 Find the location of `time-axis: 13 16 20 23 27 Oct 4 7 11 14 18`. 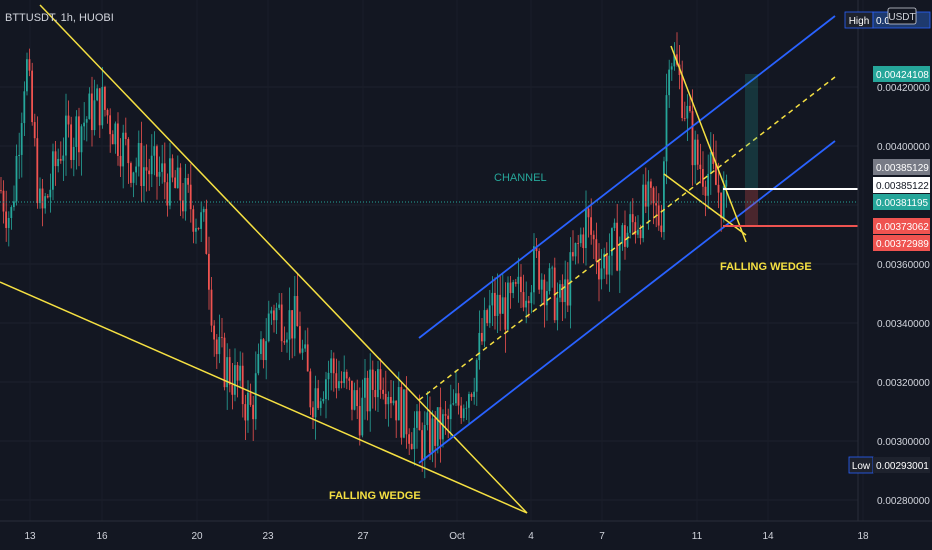

time-axis: 13 16 20 23 27 Oct 4 7 11 14 18 is located at coordinates (446, 536).